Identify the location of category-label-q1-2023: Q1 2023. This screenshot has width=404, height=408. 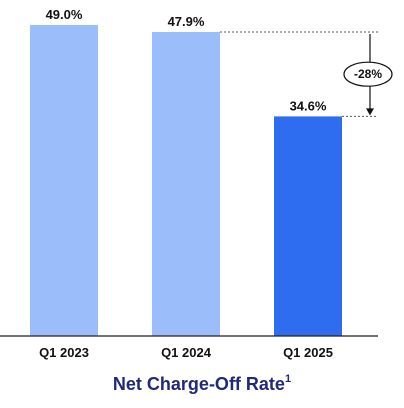
(64, 352).